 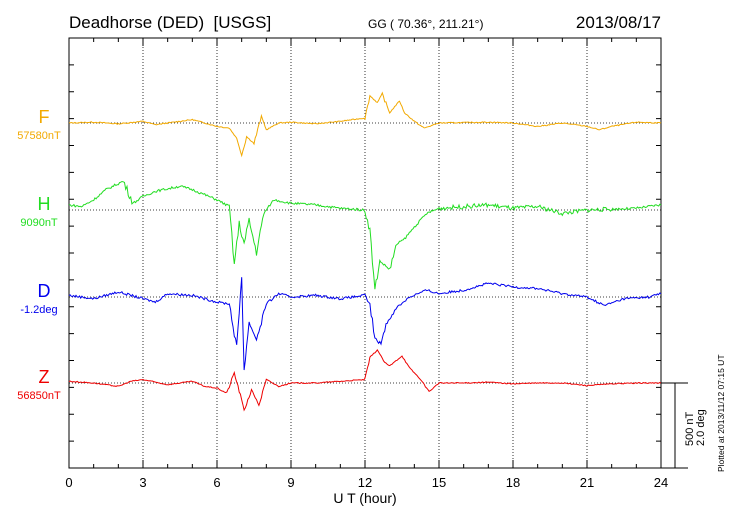 What do you see at coordinates (44, 377) in the screenshot?
I see `series-name-z: Z` at bounding box center [44, 377].